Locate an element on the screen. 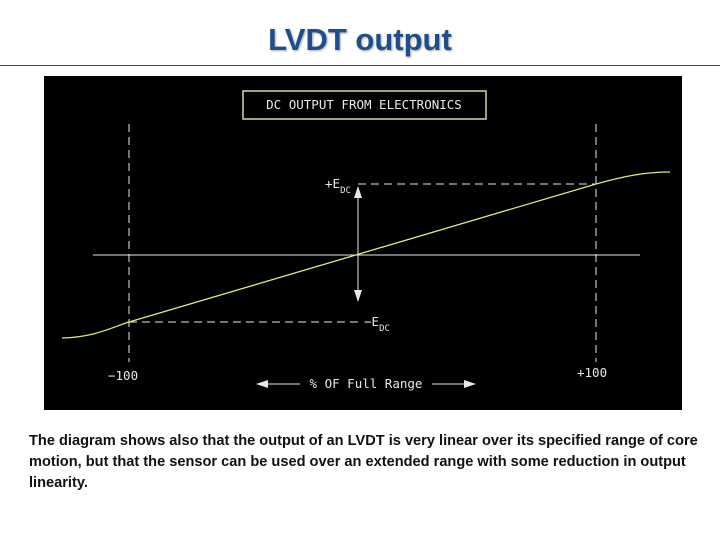  diagram-title: DC OUTPUT FROM ELECTRONICS is located at coordinates (364, 104).